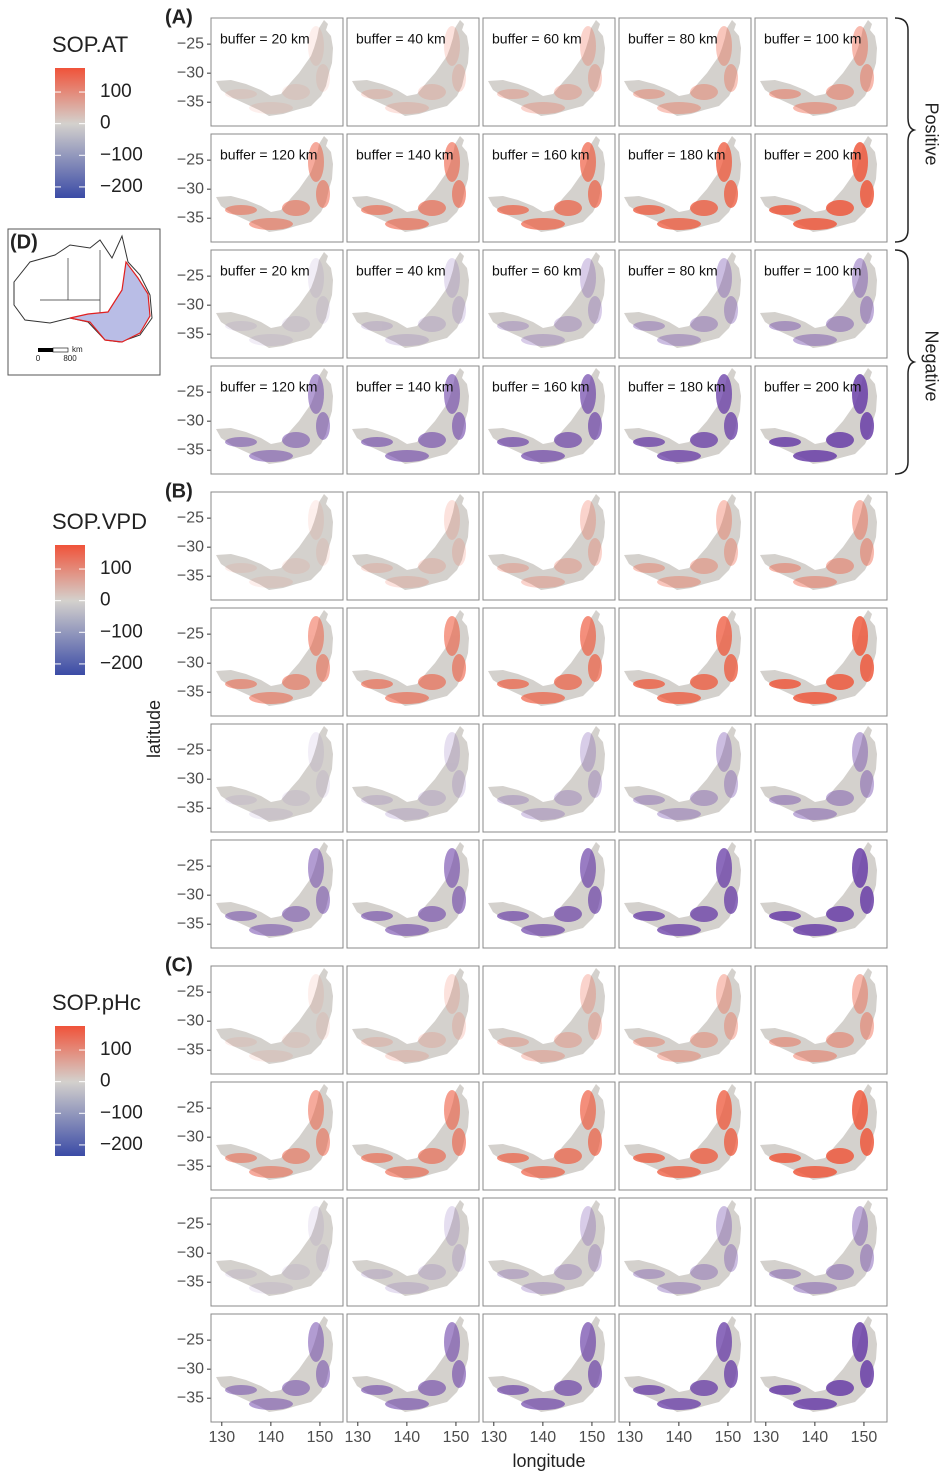  What do you see at coordinates (728, 1437) in the screenshot?
I see `x-tick-label: 150` at bounding box center [728, 1437].